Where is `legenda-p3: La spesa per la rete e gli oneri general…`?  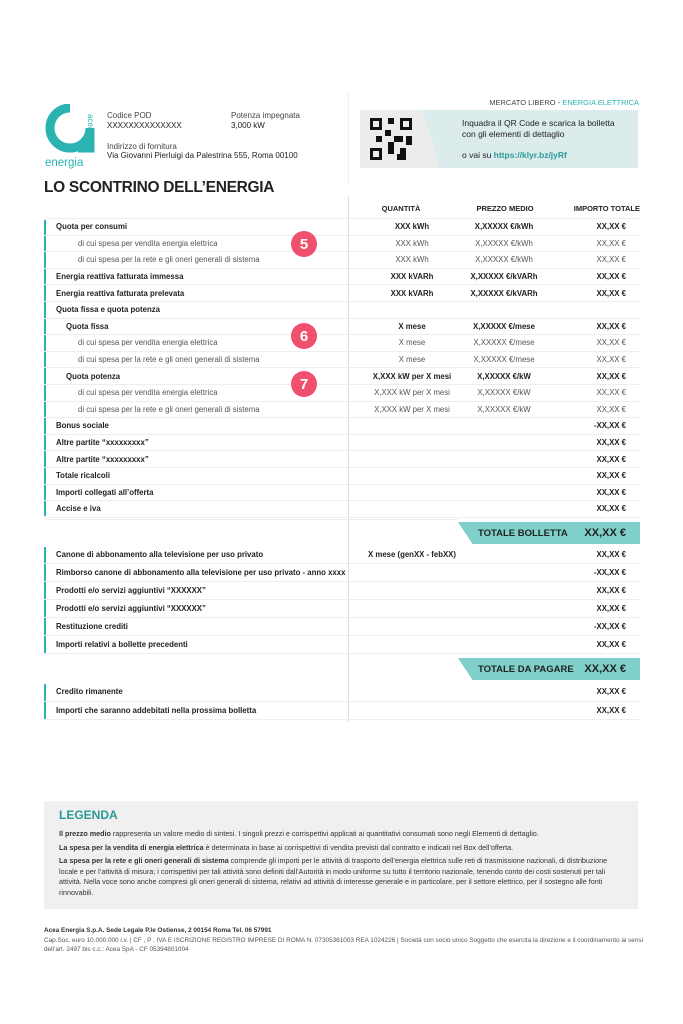
legenda-p3: La spesa per la rete e gli oneri general… is located at coordinates (341, 877).